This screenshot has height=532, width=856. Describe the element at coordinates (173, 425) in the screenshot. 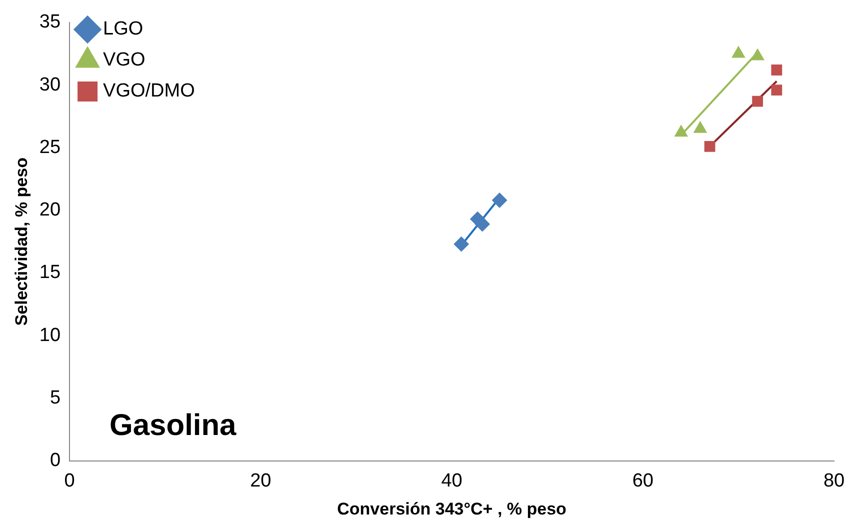

I see `annotation: Gasolina` at that location.